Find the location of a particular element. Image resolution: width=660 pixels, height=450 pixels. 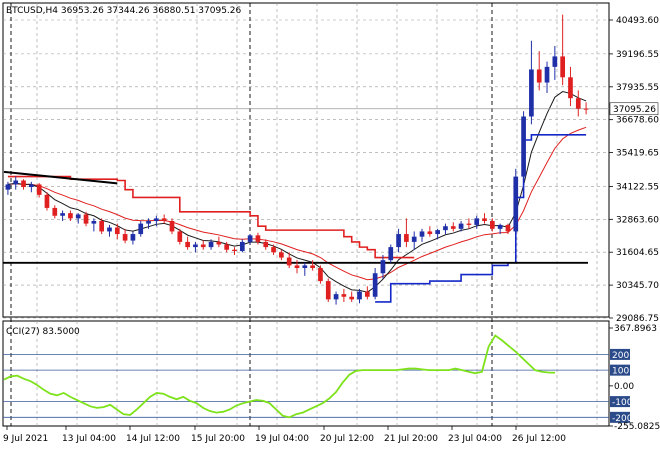

current-price-label: 37095.26 is located at coordinates (634, 110).